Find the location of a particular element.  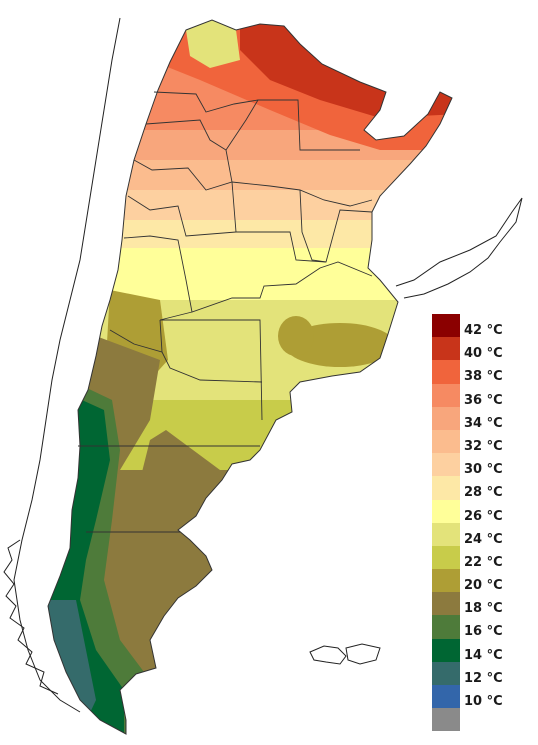

legend-row: 24 °C is located at coordinates (482, 534).